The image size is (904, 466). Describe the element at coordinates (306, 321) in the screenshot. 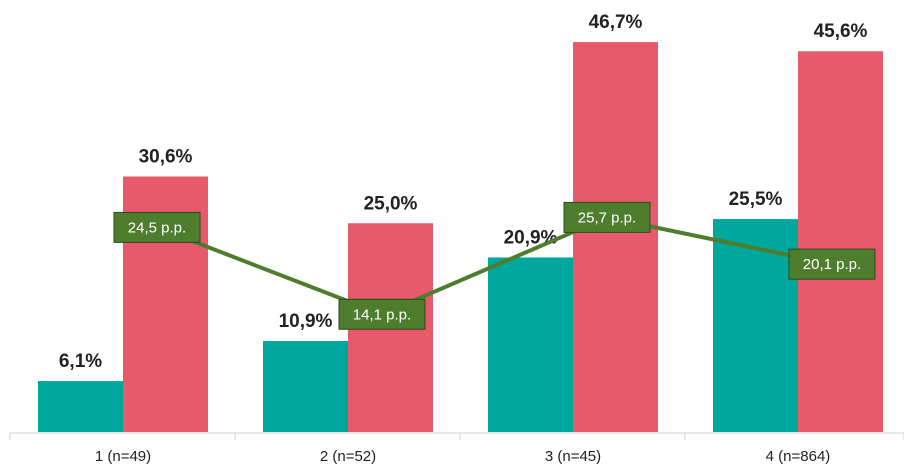

I see `bar-label-series1-cat2: 10,9%` at that location.